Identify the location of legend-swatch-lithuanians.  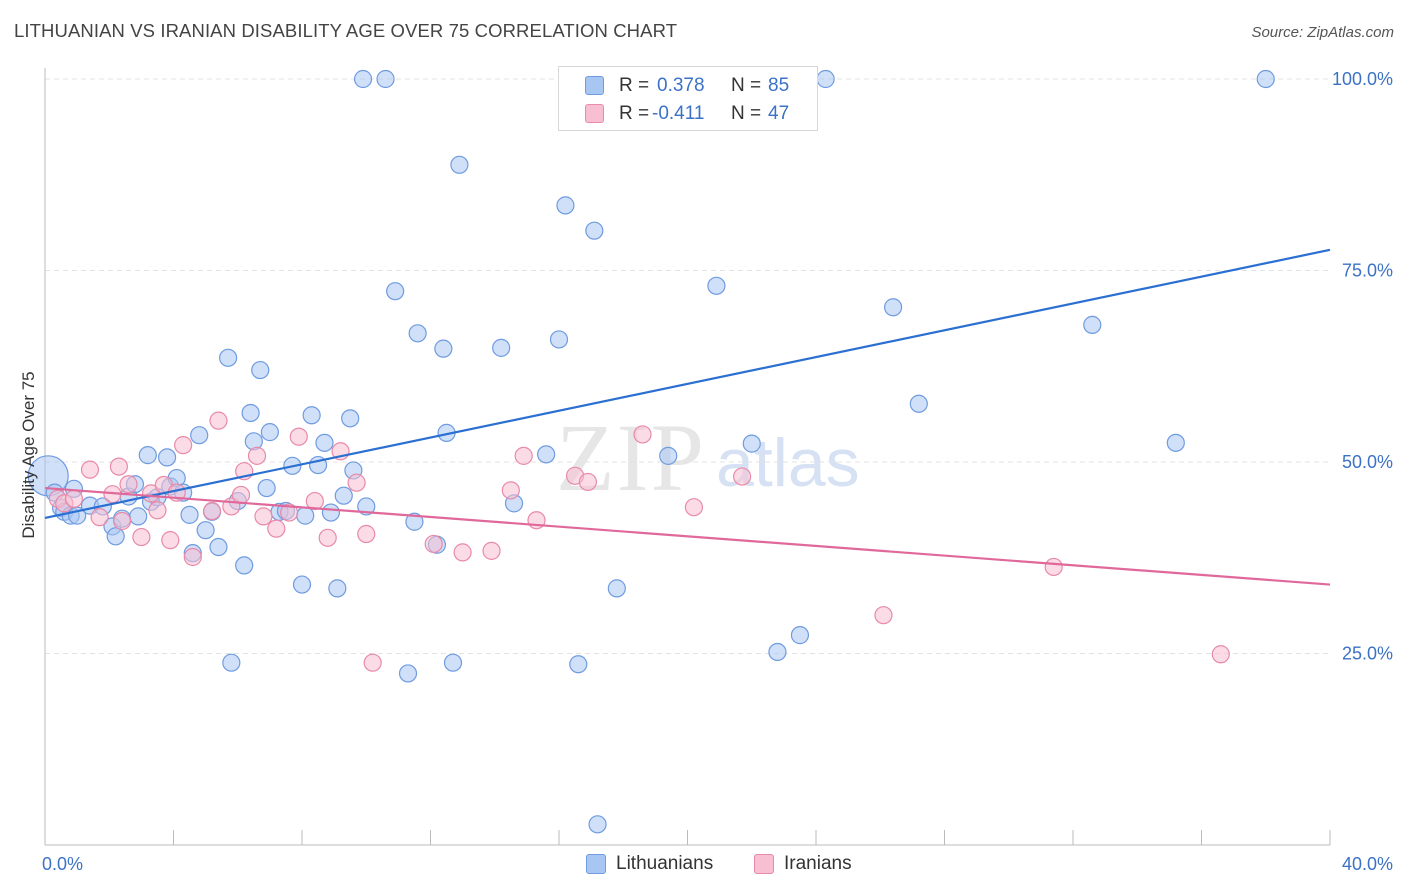
(594, 85).